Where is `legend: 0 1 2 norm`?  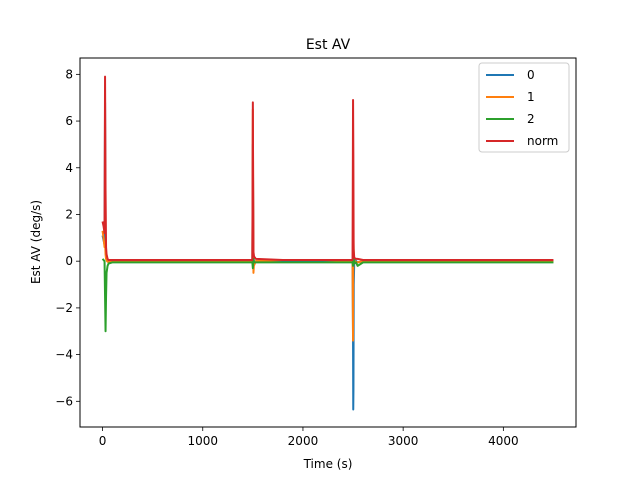
legend: 0 1 2 norm is located at coordinates (524, 107).